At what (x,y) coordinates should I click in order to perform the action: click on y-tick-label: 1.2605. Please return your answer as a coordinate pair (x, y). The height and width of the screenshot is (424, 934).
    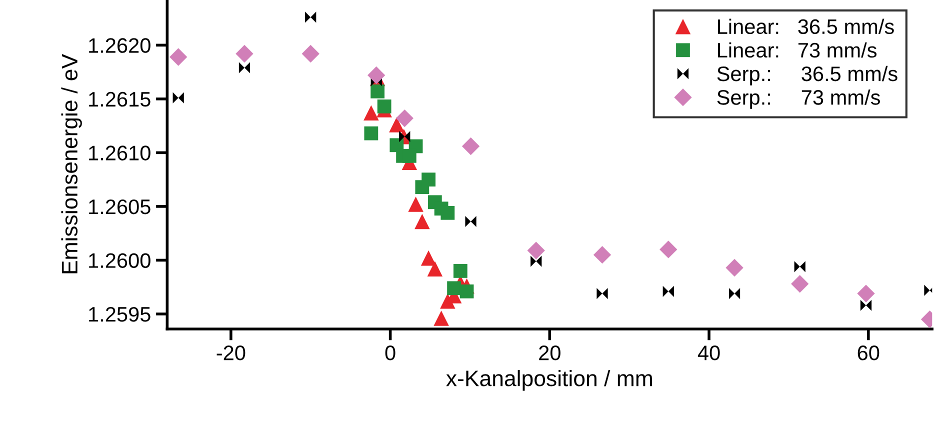
    Looking at the image, I should click on (119, 206).